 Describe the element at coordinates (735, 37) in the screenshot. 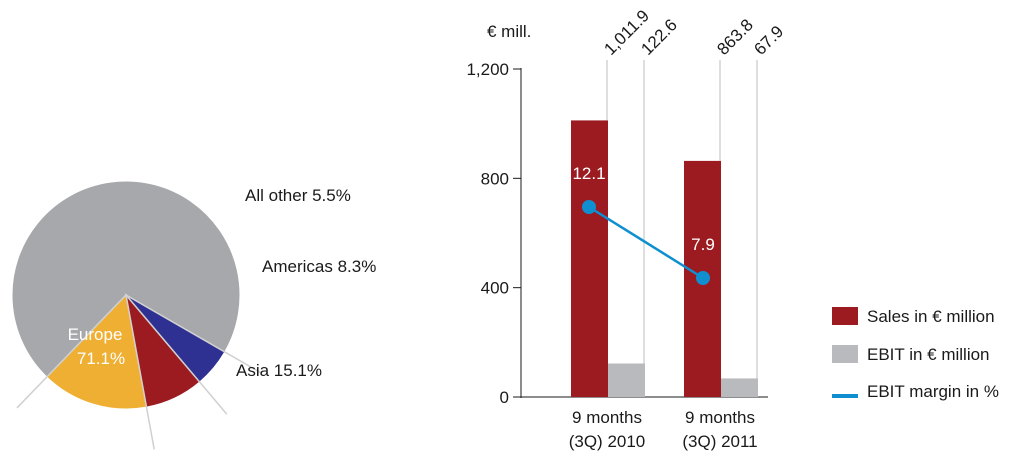

I see `bar-value-label: 863.8` at that location.